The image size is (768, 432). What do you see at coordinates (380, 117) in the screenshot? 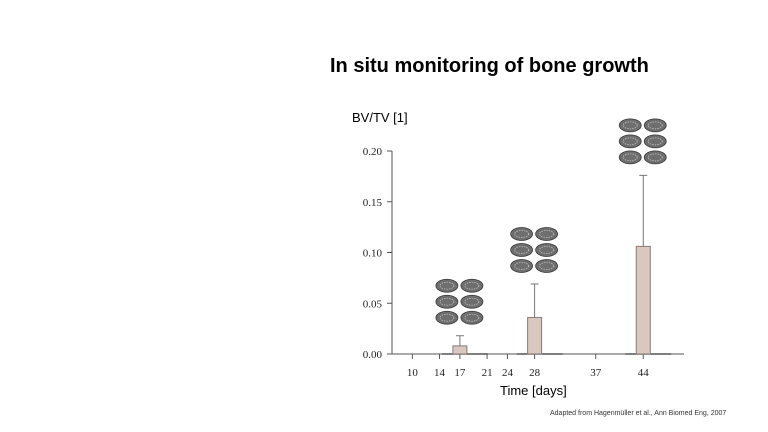
I see `y-axis-label: BV/TV [1]` at bounding box center [380, 117].